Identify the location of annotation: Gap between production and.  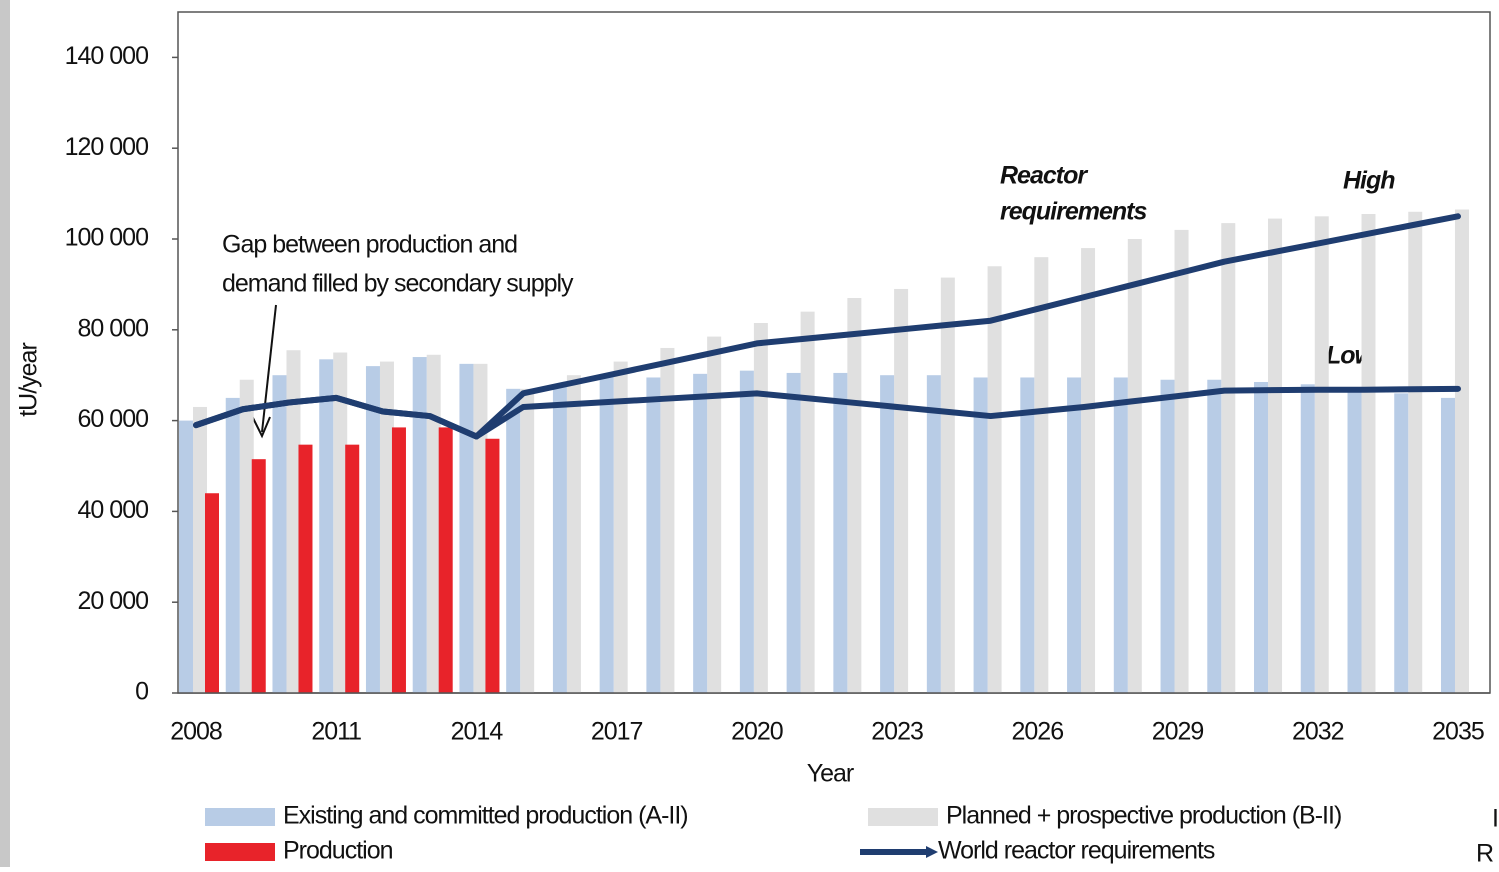
(369, 245).